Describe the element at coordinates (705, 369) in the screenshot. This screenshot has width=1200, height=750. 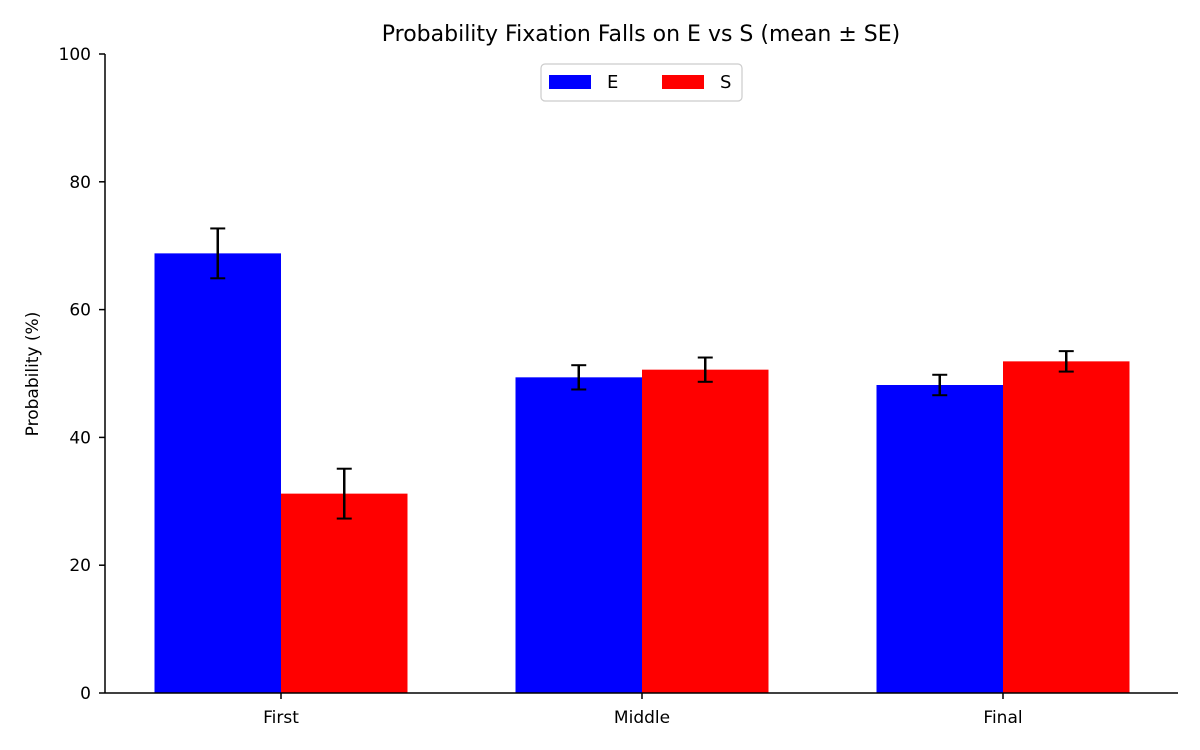
I see `error-bar-S-middle` at that location.